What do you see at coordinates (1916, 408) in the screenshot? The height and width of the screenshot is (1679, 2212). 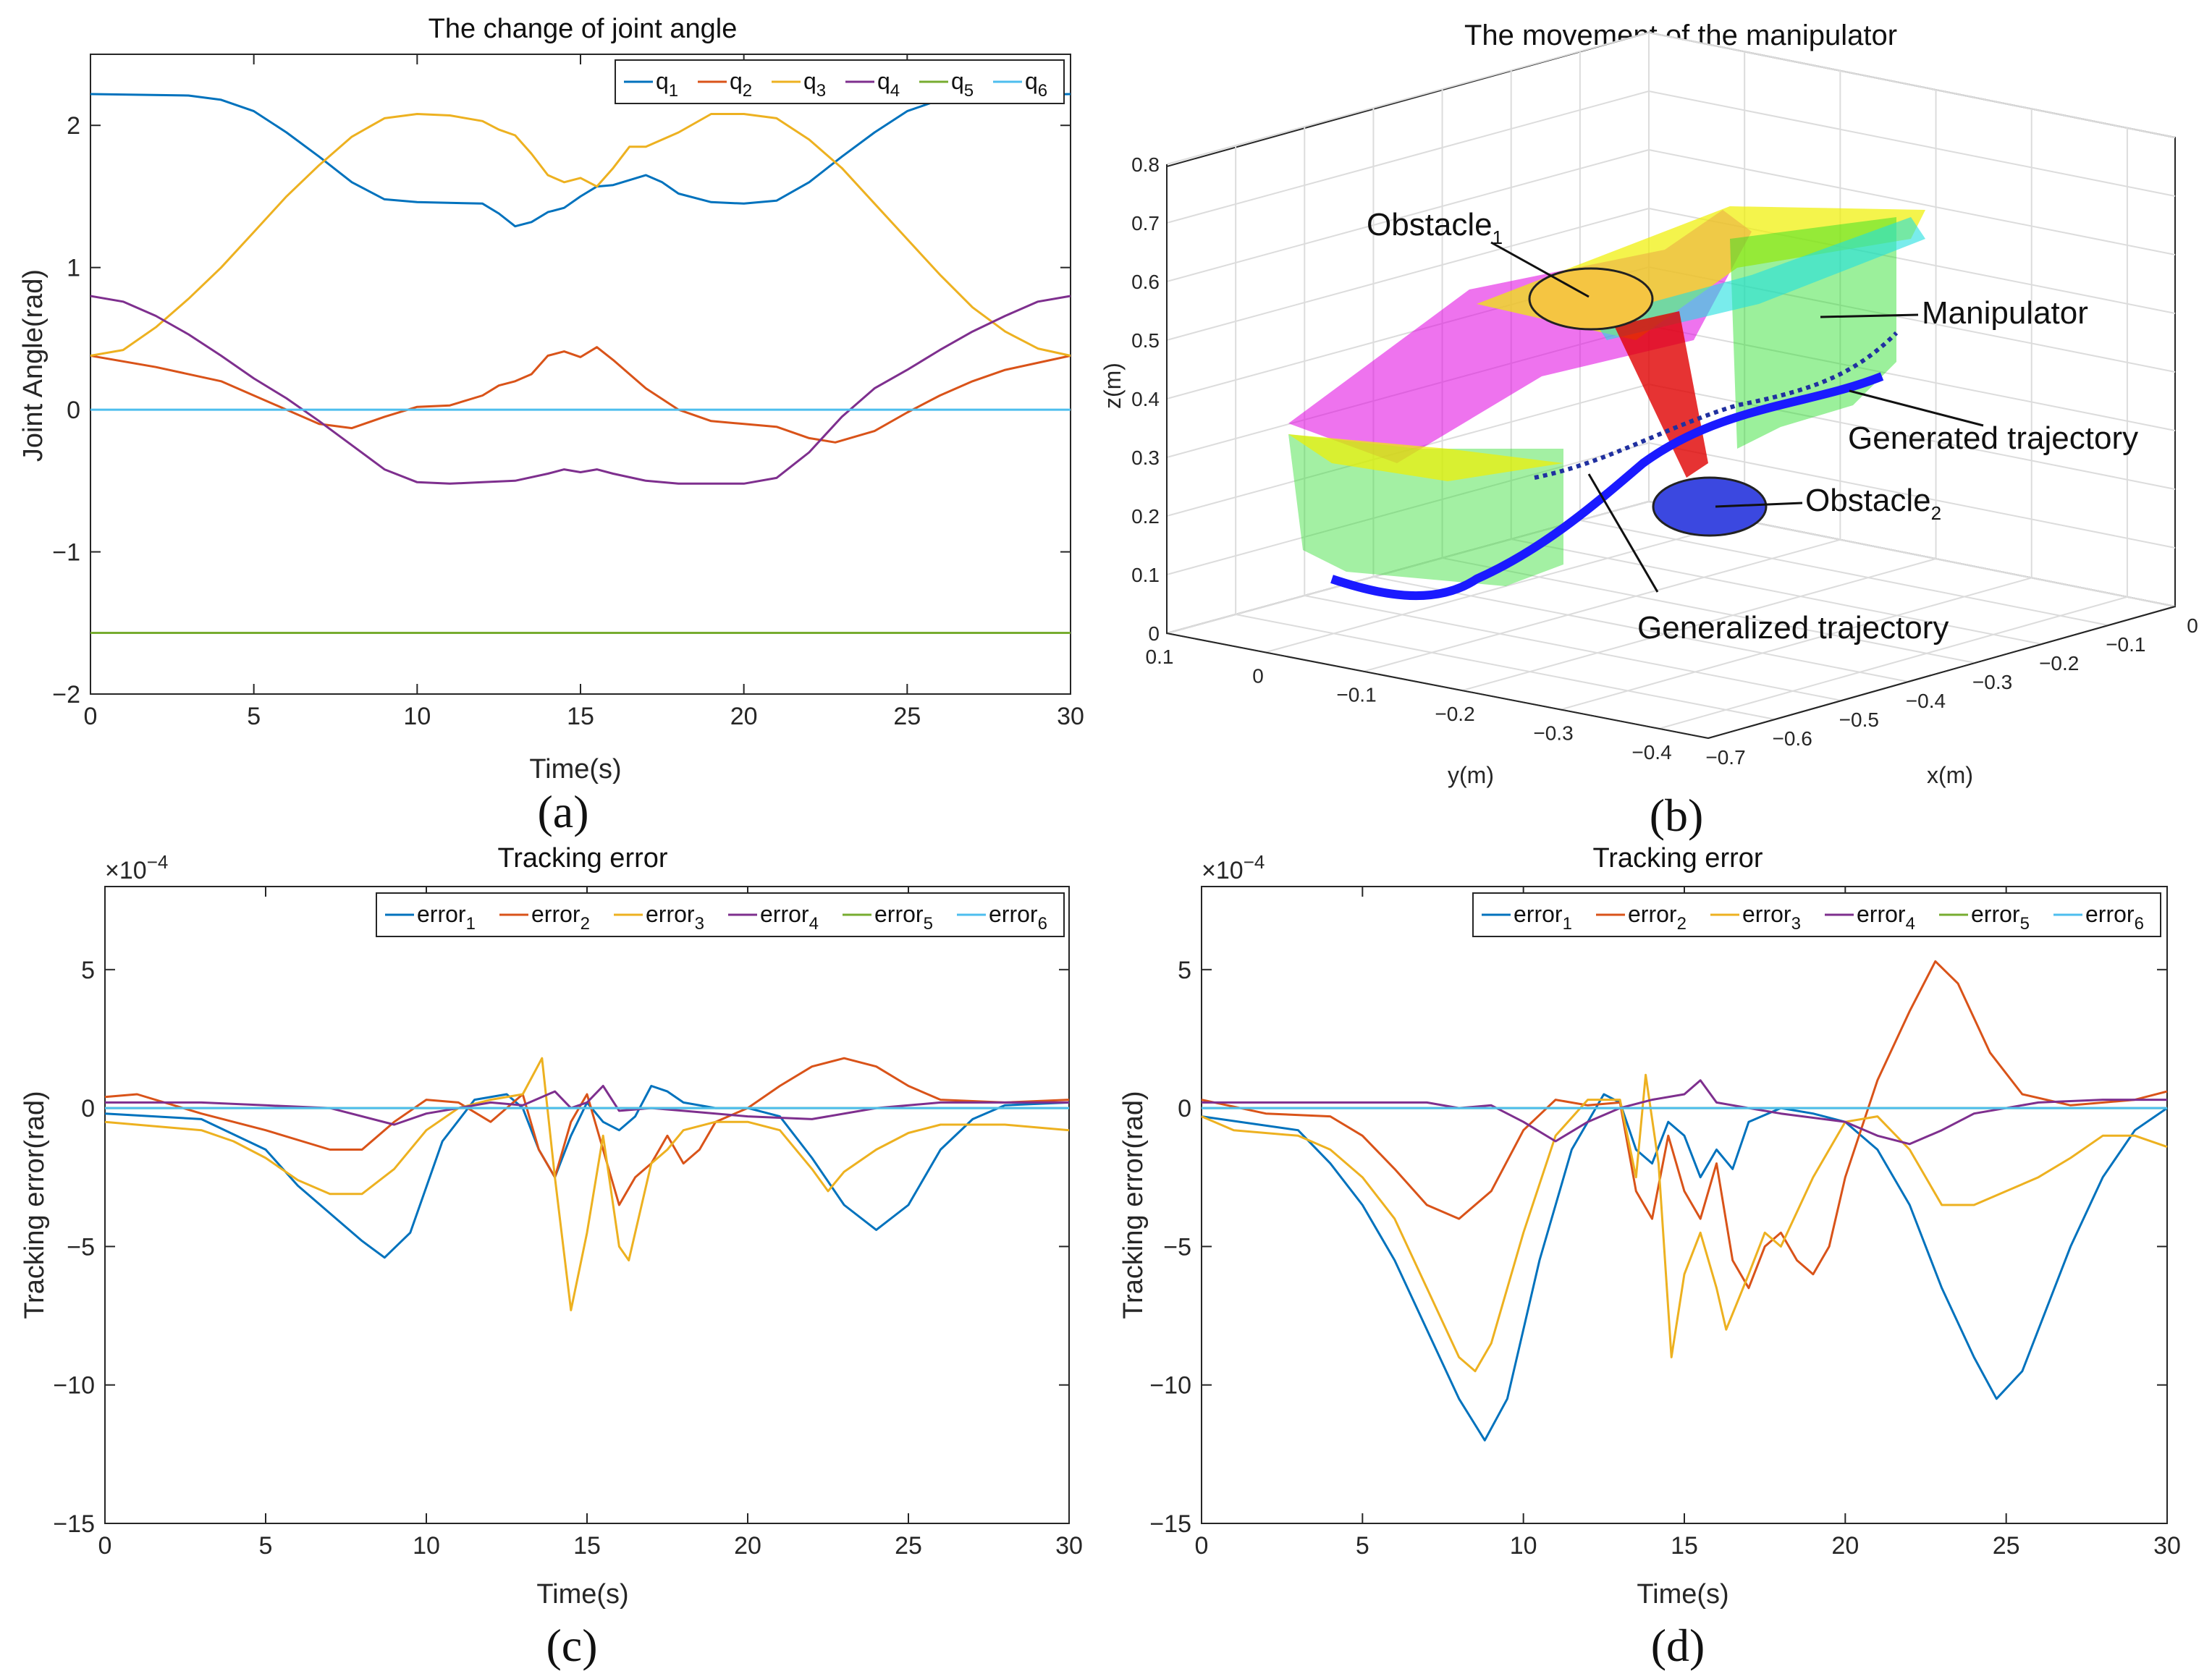 I see `annotation-generated-leader` at bounding box center [1916, 408].